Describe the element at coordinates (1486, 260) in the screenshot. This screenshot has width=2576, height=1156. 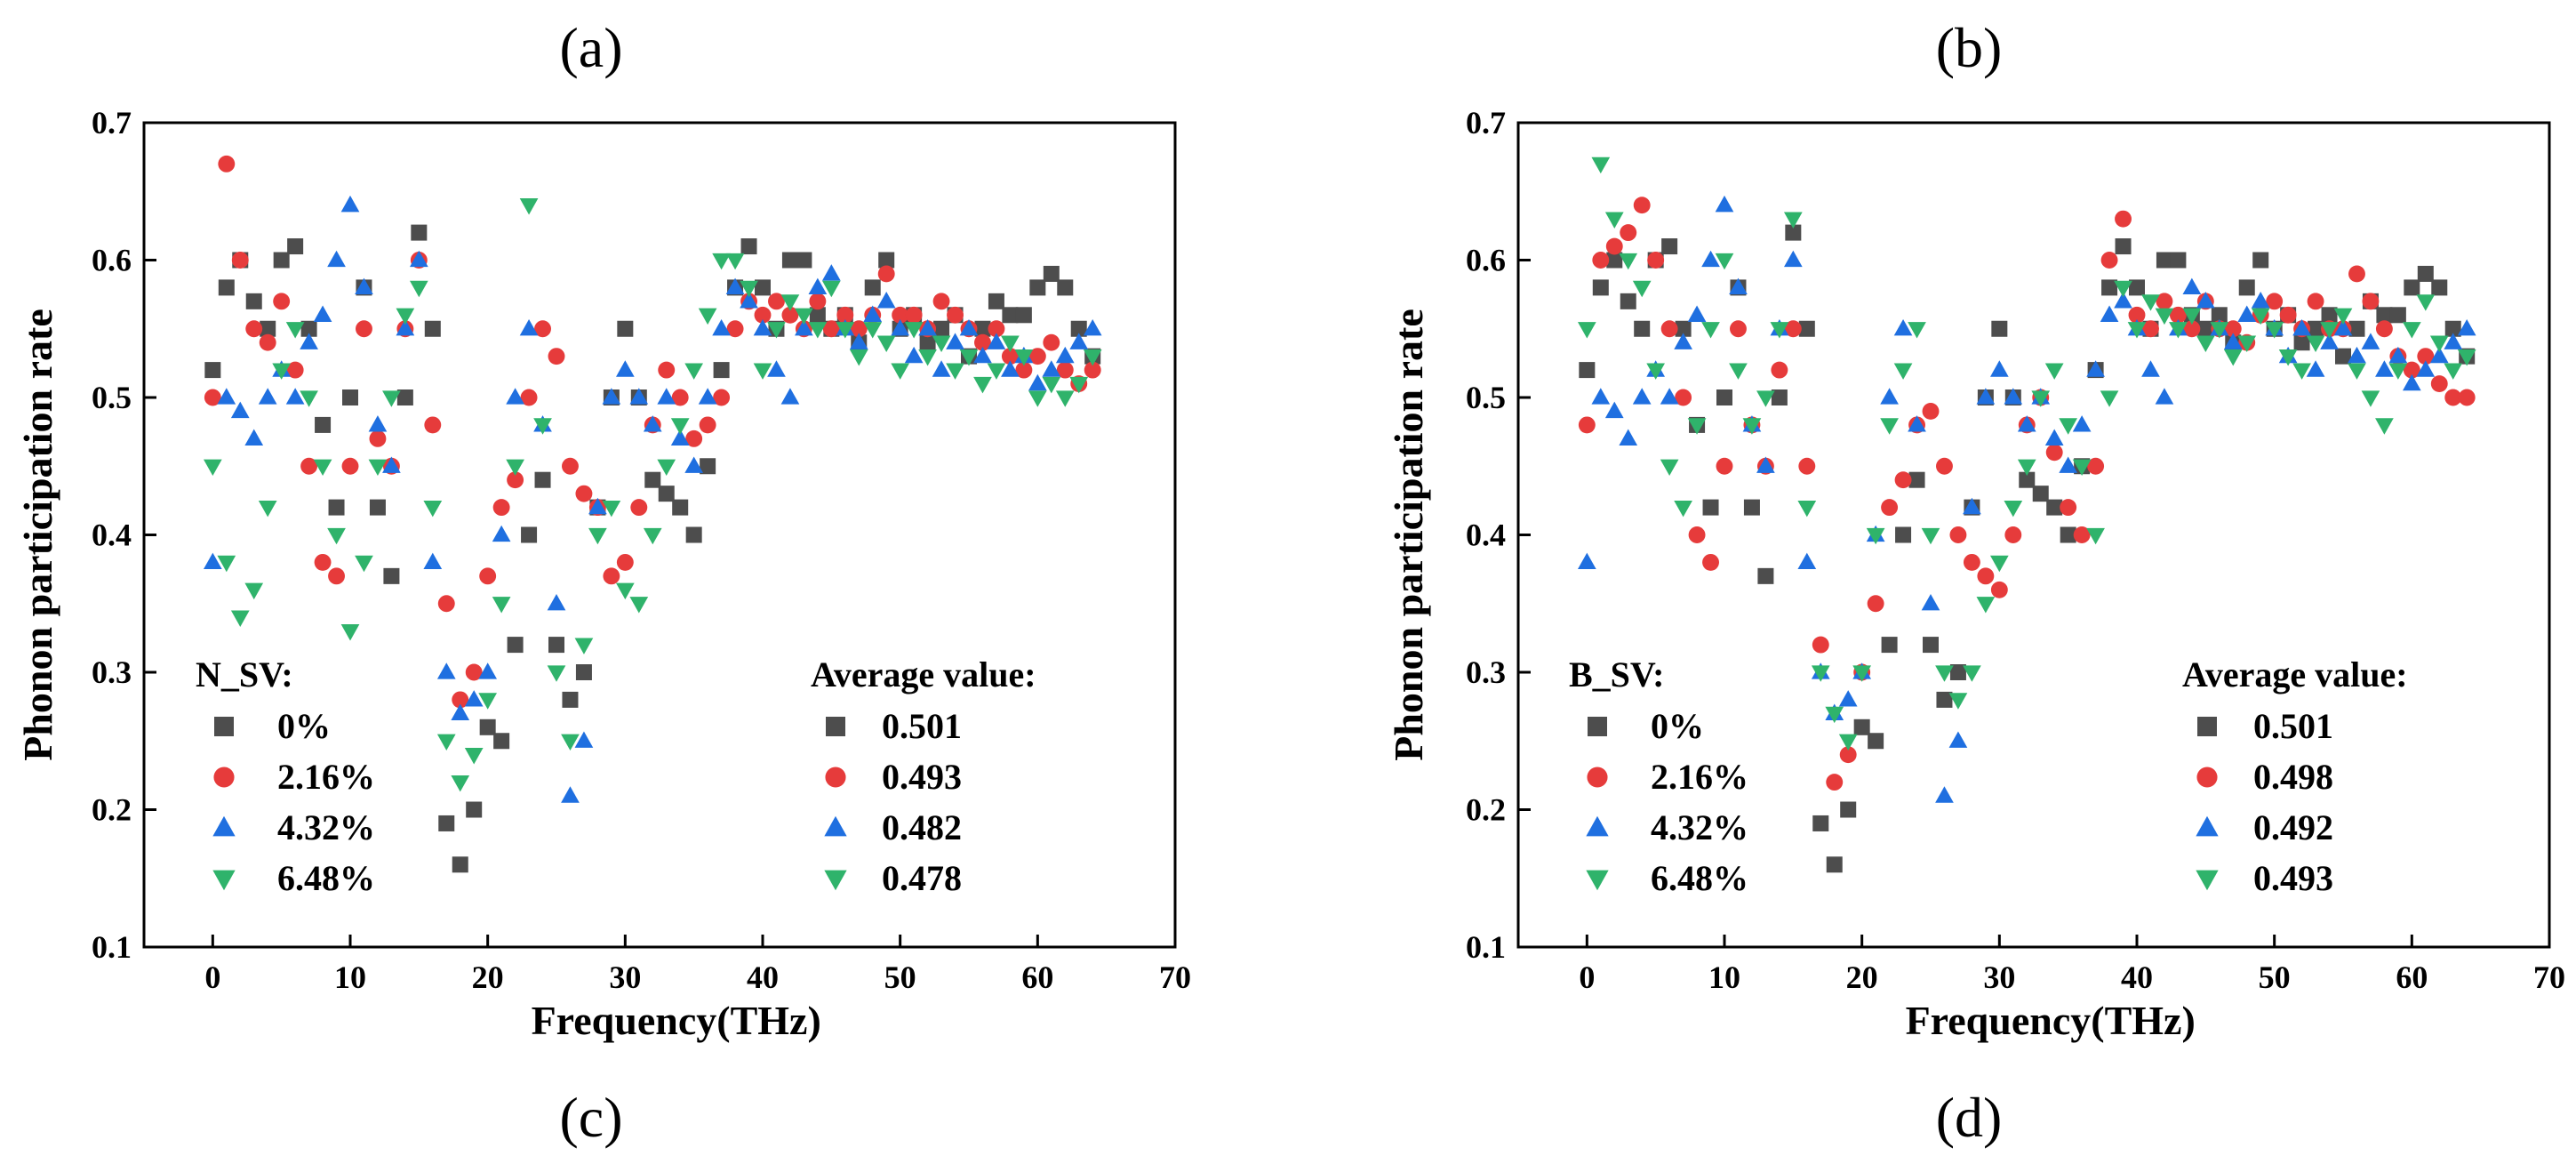
I see `right-y-tick-label: 0.6` at that location.